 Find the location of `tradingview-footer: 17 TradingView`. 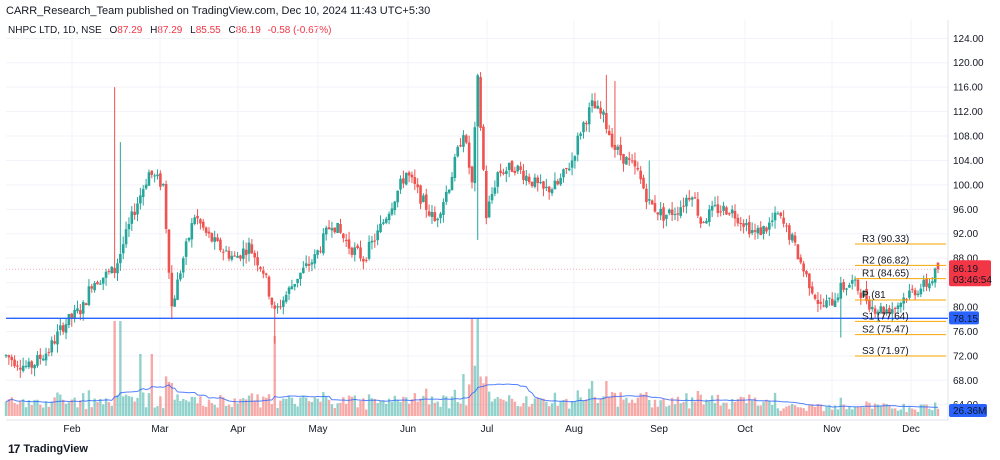

tradingview-footer: 17 TradingView is located at coordinates (48, 449).